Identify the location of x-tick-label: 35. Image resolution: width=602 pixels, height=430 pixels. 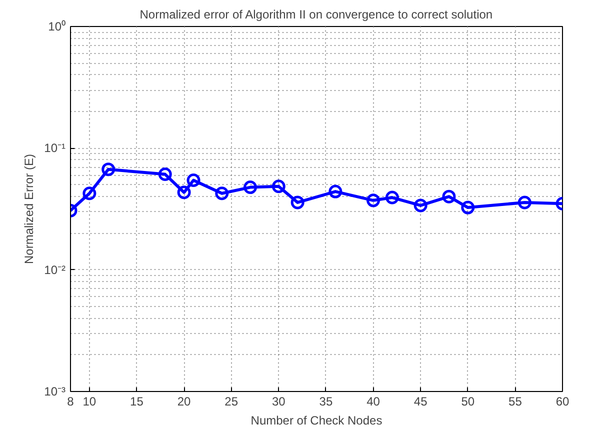
(326, 401).